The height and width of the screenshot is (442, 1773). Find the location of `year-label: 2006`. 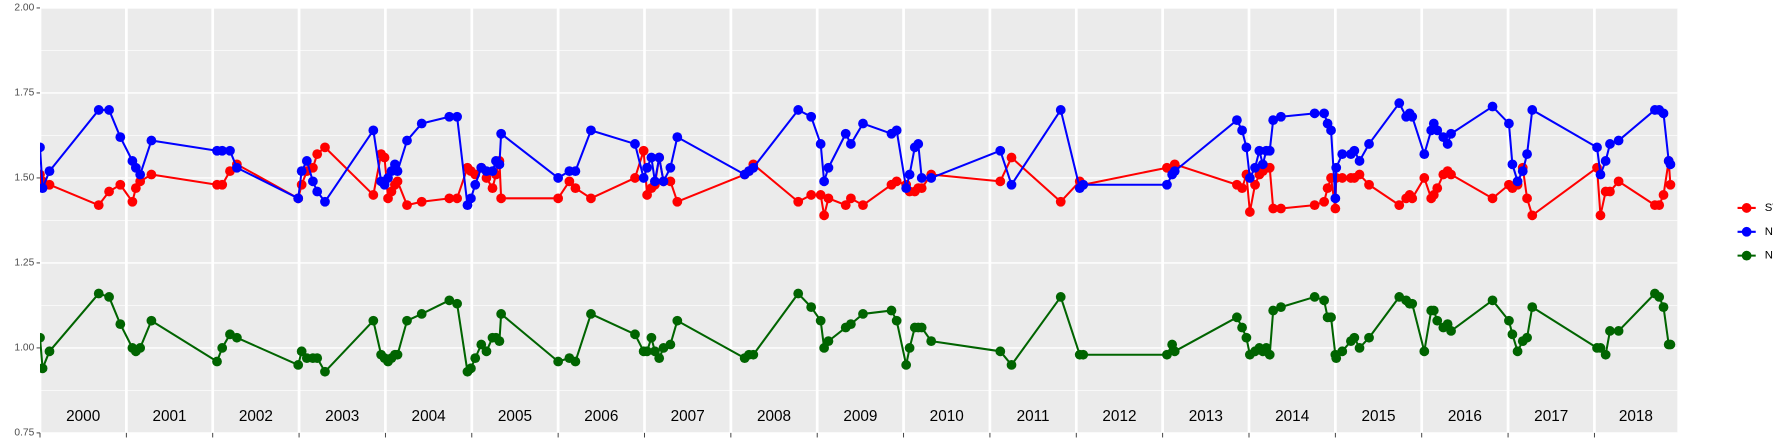

year-label: 2006 is located at coordinates (601, 416).